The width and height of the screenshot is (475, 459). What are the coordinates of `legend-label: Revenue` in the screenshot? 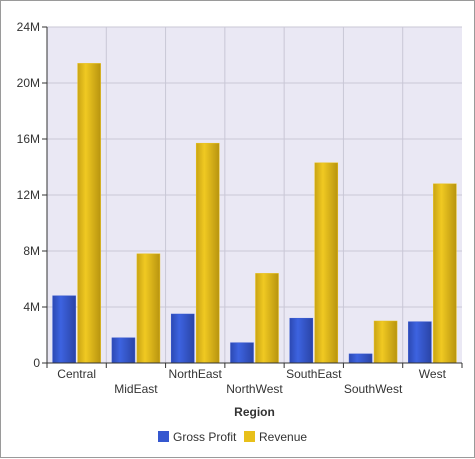 It's located at (283, 437).